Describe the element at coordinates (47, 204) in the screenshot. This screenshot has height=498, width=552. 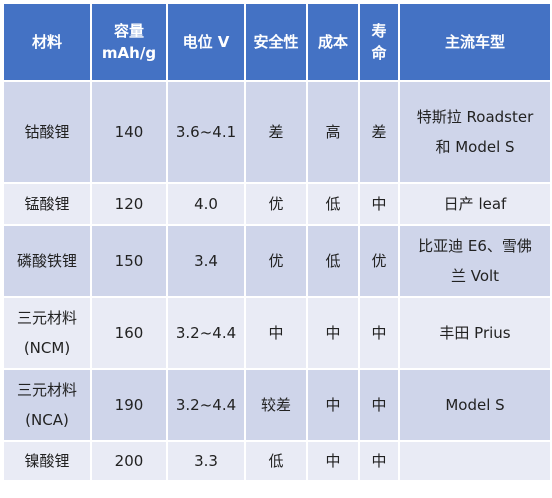
I see `cell-material: 锰酸锂` at that location.